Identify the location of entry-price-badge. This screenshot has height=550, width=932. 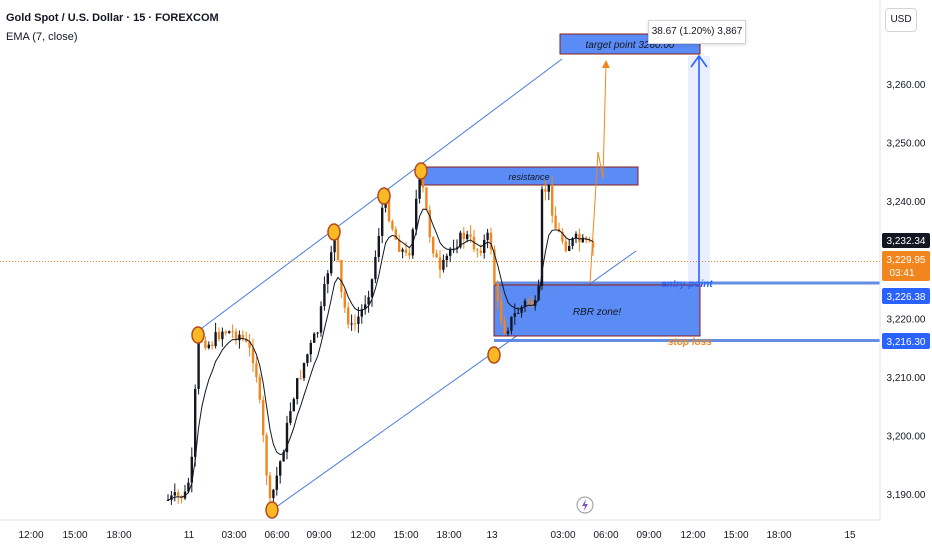
(906, 296).